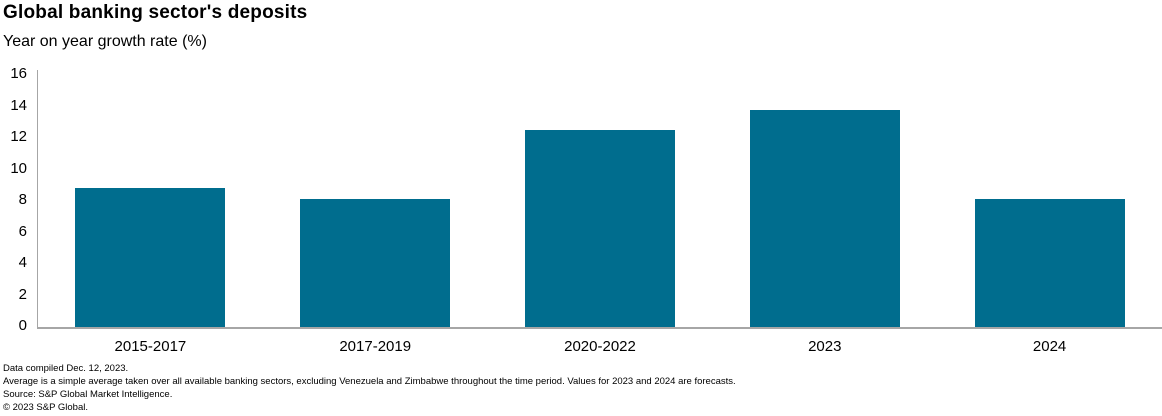 The image size is (1162, 416). What do you see at coordinates (375, 263) in the screenshot?
I see `bar-2017-2019` at bounding box center [375, 263].